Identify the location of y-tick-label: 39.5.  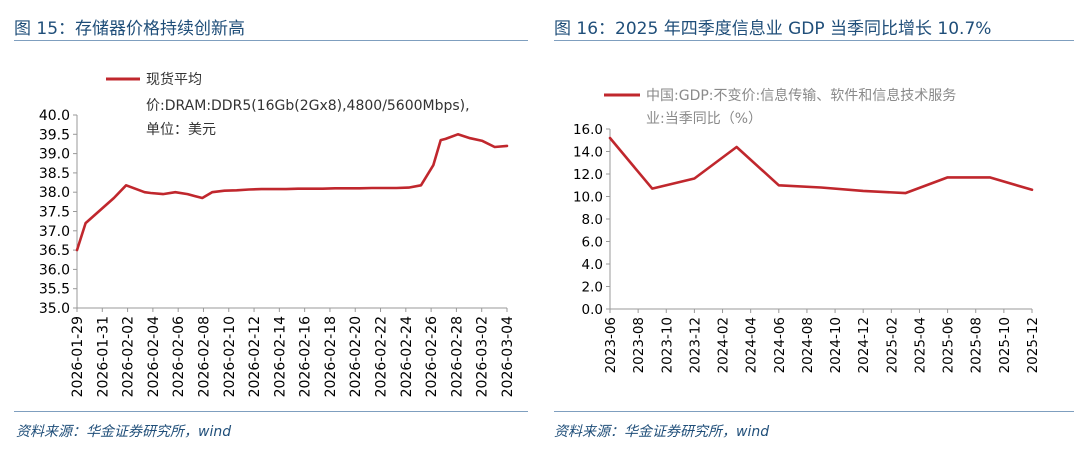
(54, 135).